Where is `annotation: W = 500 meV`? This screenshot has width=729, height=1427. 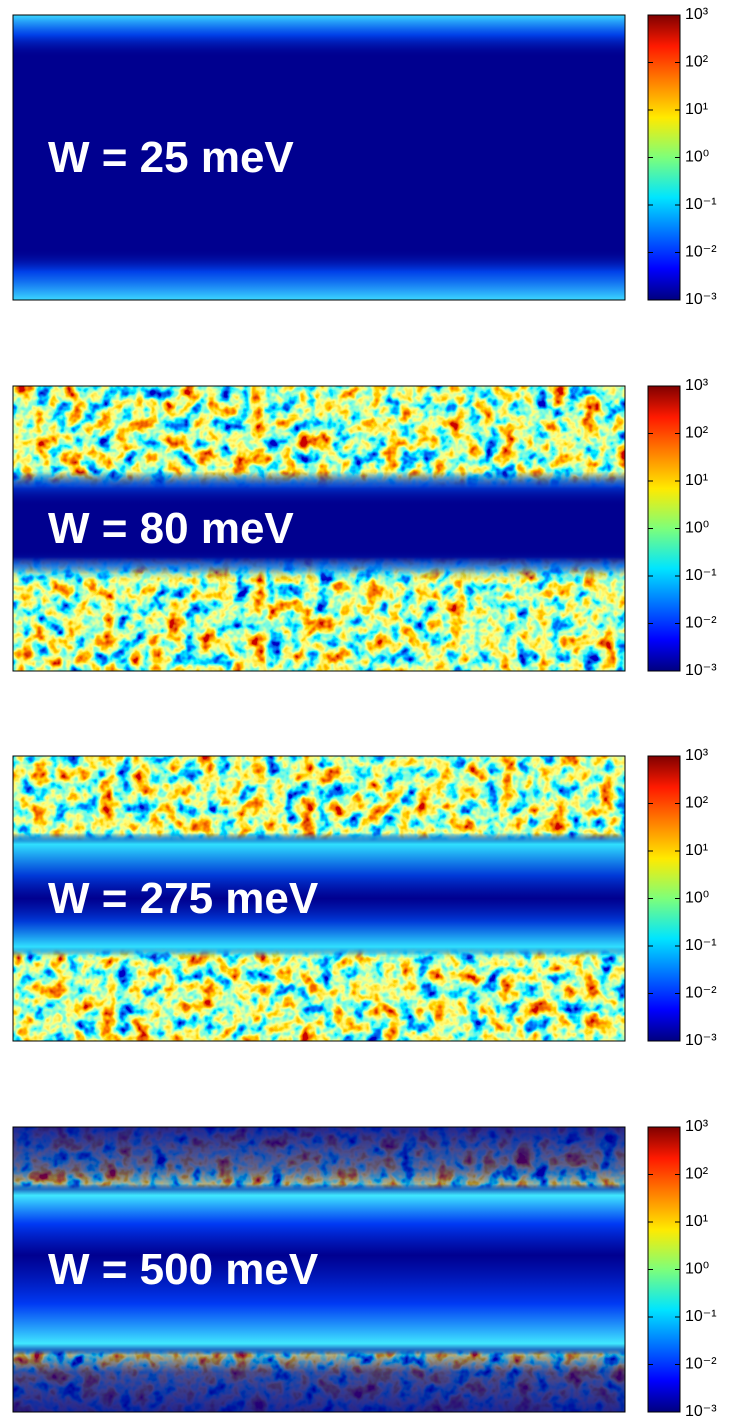
annotation: W = 500 meV is located at coordinates (183, 1269).